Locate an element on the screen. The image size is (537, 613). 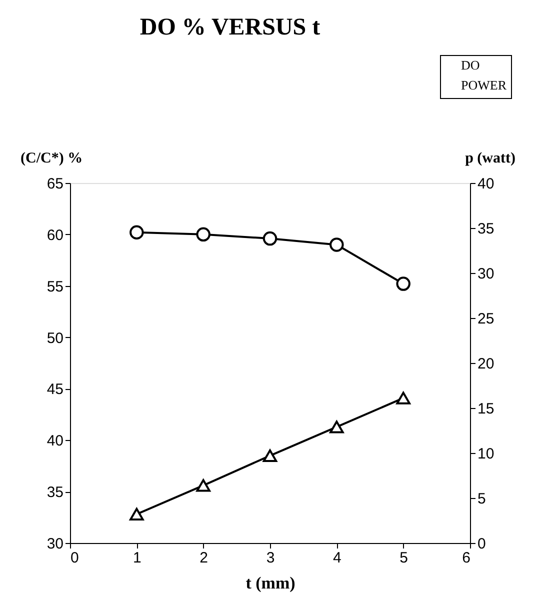
y2-axis-title: p (watt) is located at coordinates (490, 158).